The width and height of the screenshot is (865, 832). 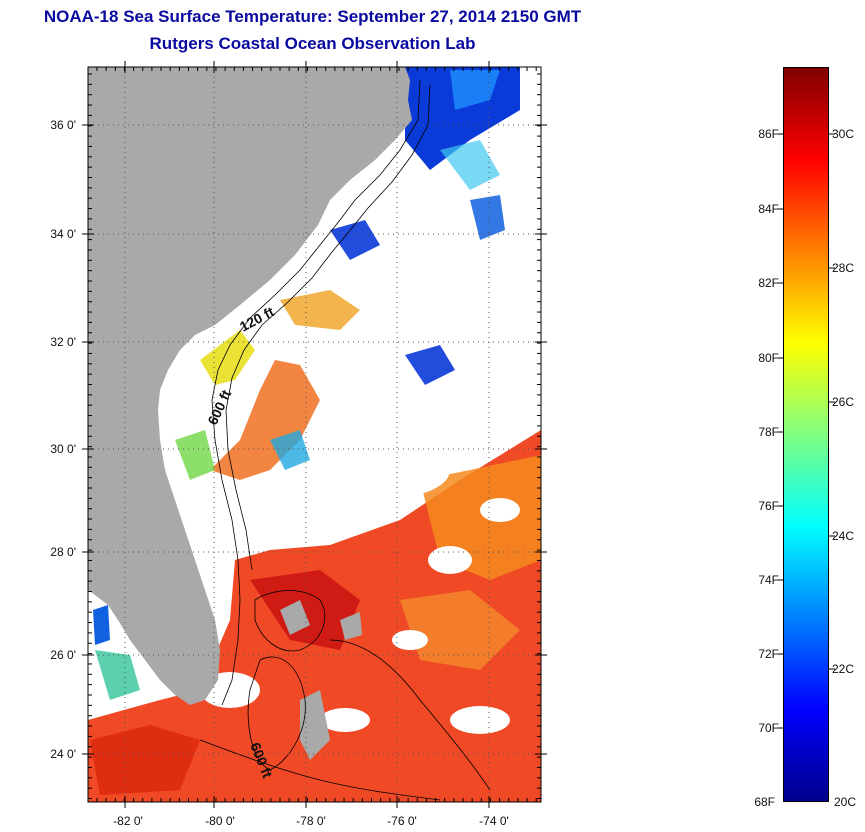 What do you see at coordinates (768, 134) in the screenshot?
I see `colorbar-label-86F: 86F` at bounding box center [768, 134].